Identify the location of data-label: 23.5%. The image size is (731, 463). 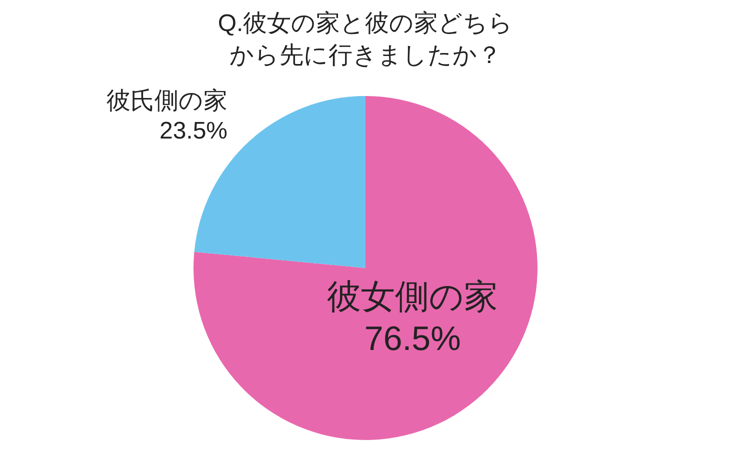
(193, 130).